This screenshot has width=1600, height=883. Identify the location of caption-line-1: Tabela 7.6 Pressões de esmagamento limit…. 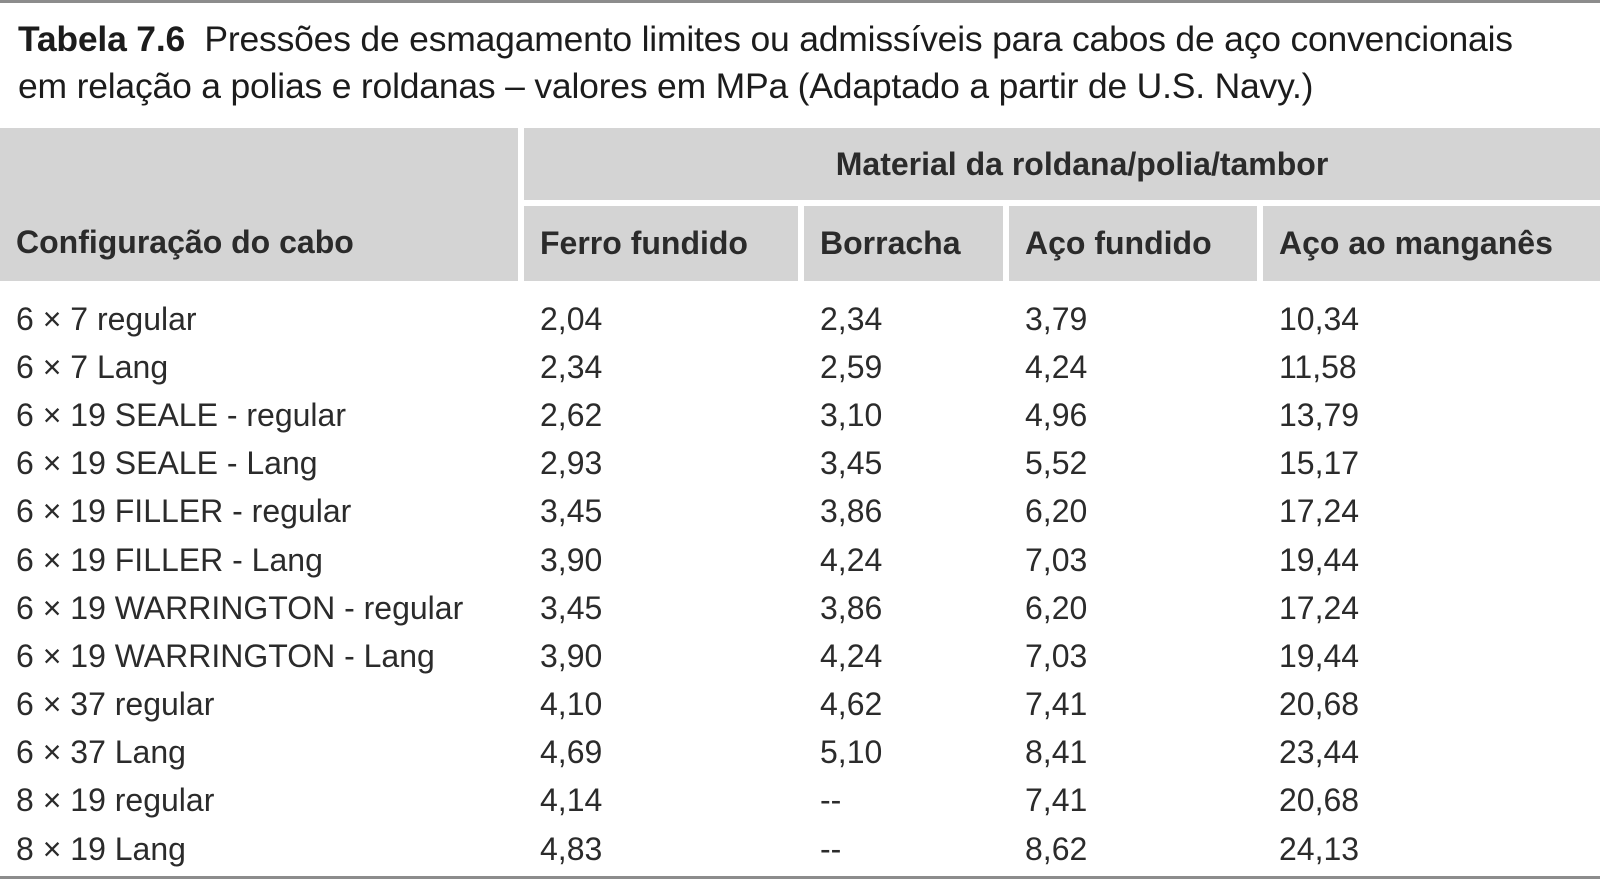
(805, 39).